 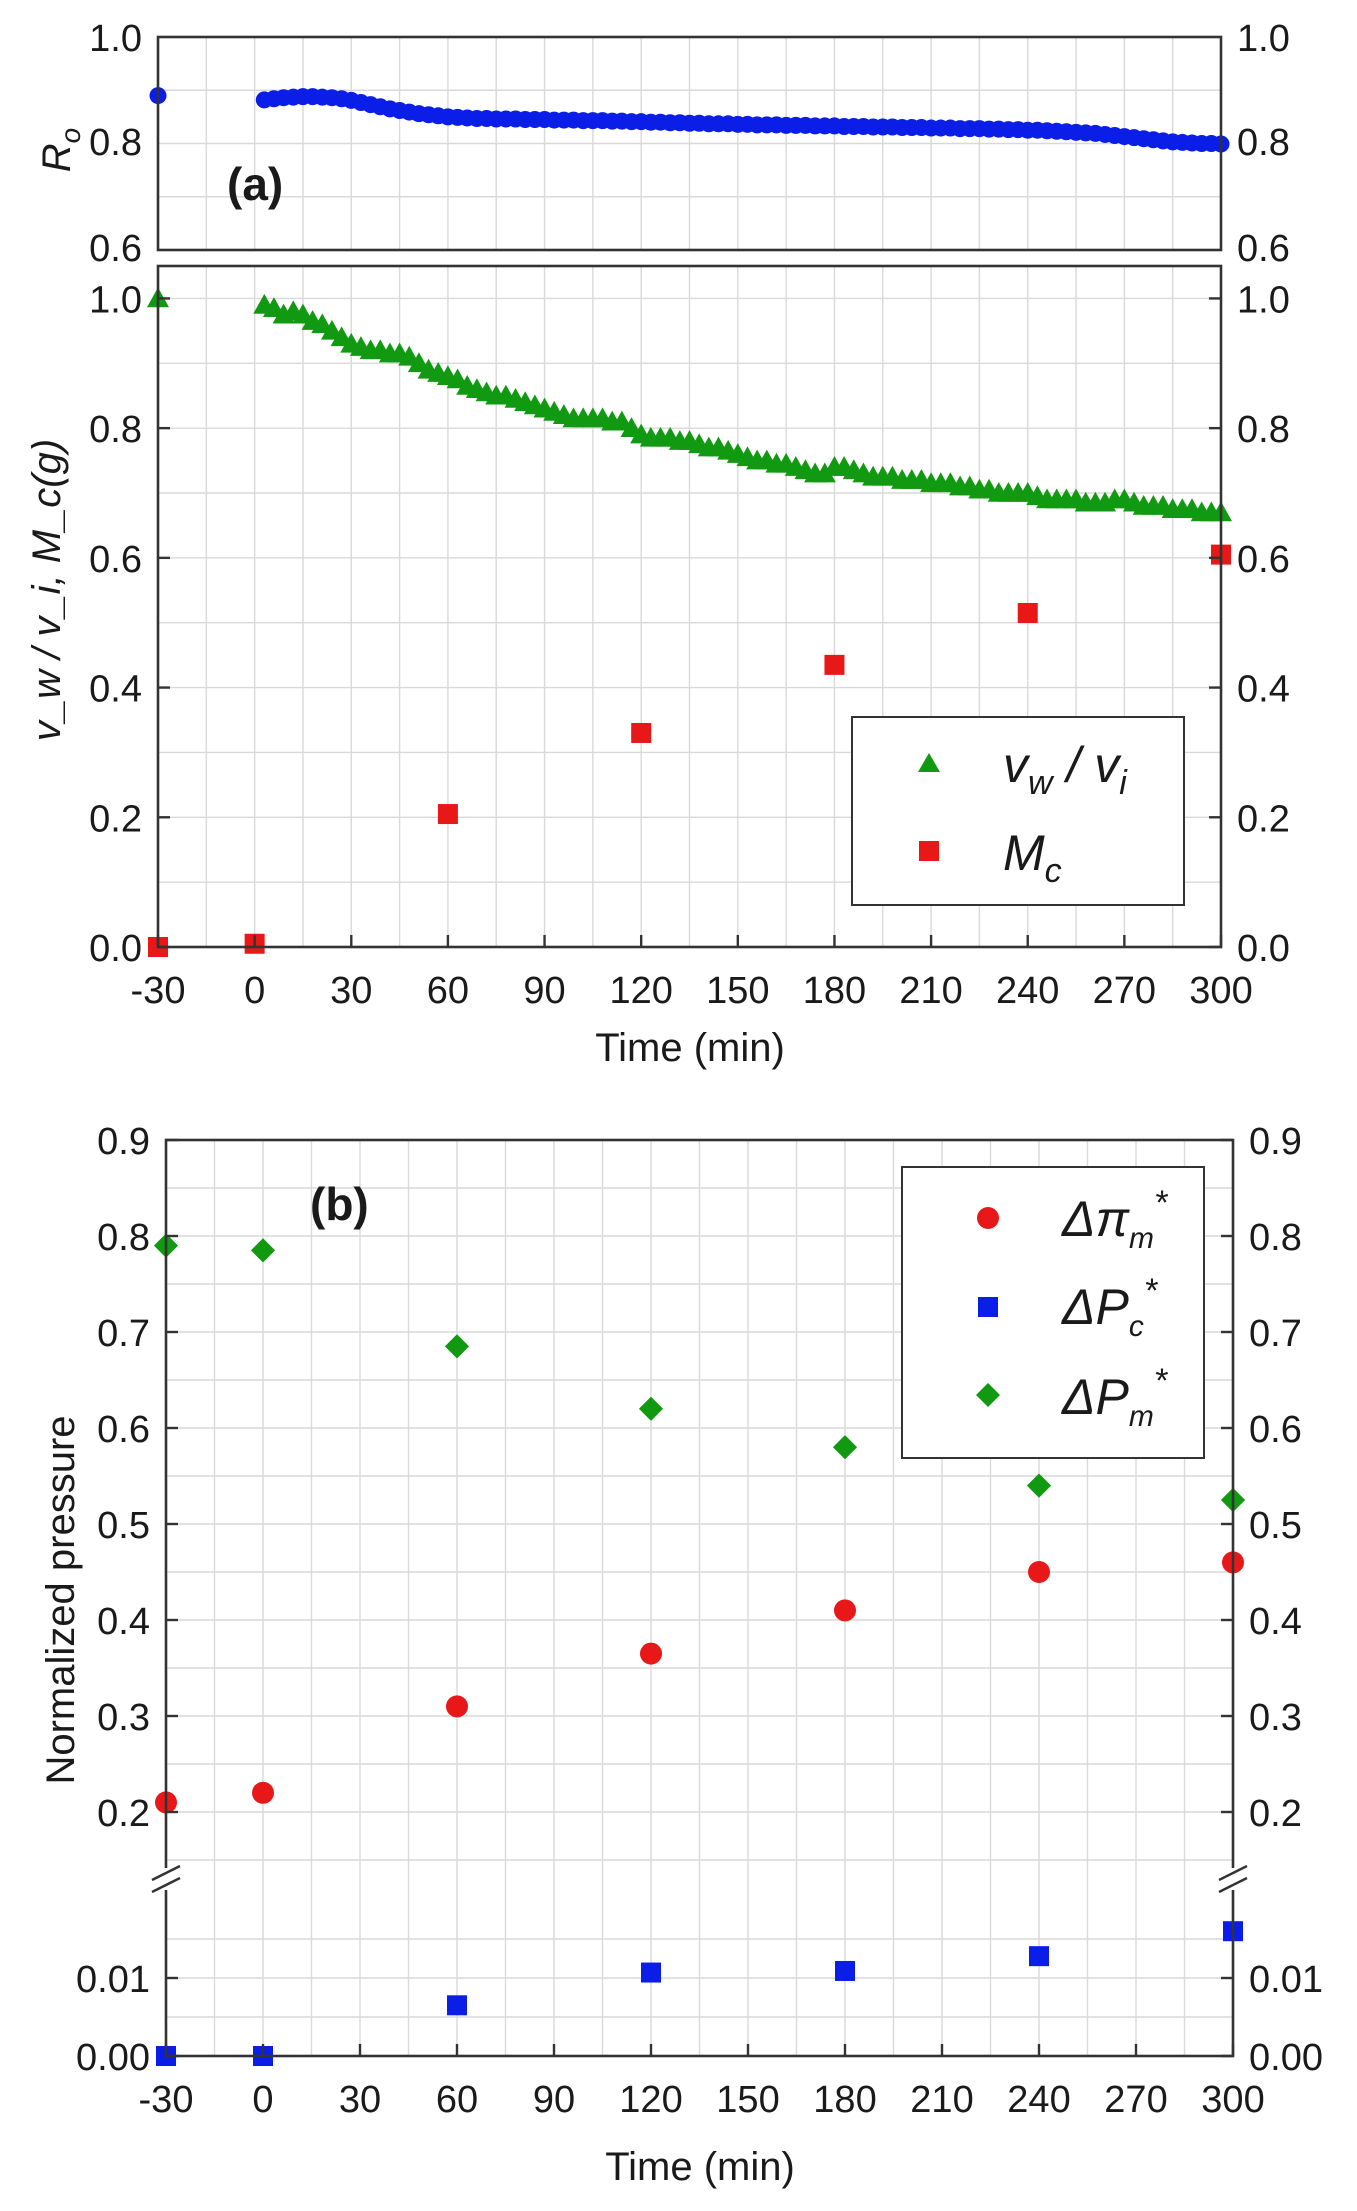 I want to click on x-tick-label: 30, so click(x=360, y=2100).